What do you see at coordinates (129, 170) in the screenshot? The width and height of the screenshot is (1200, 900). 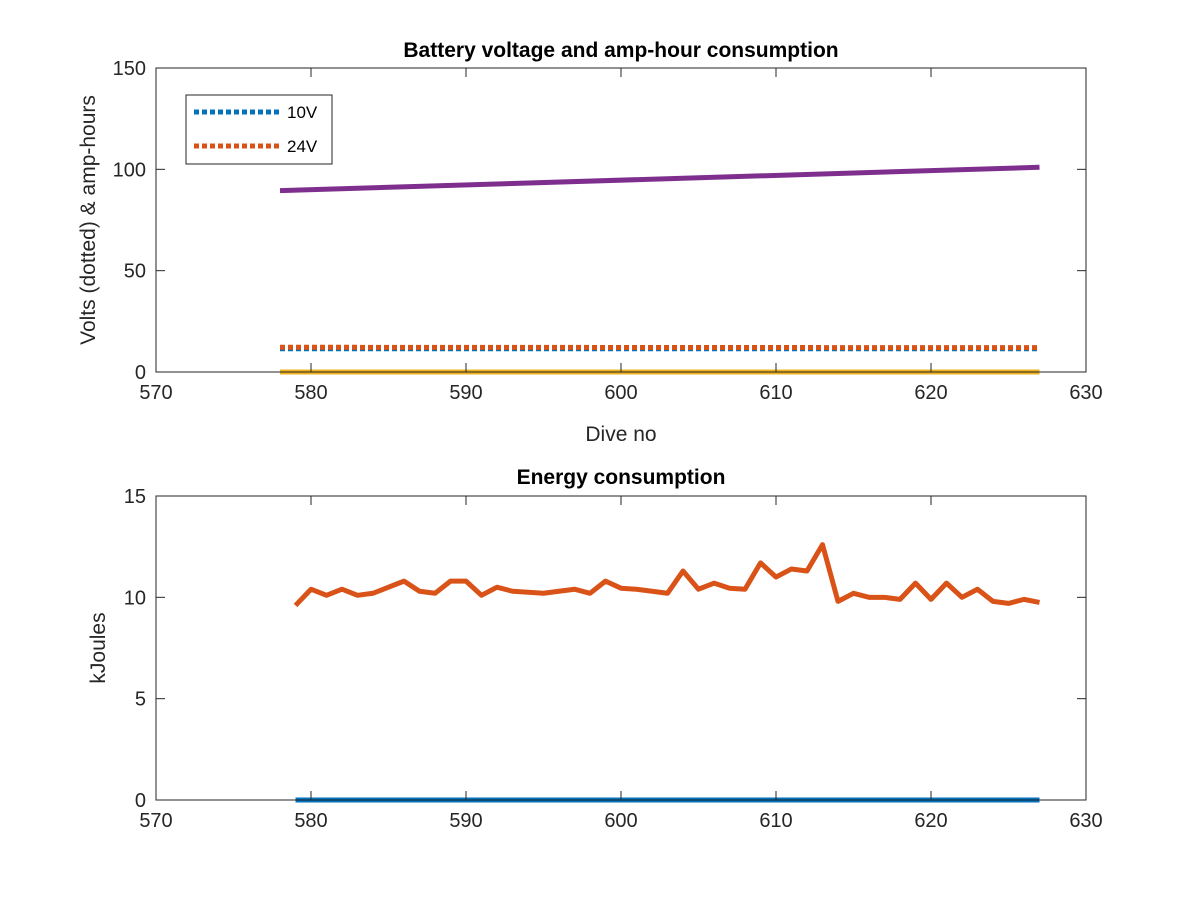 I see `voltage-ah-ytick-label: 100` at bounding box center [129, 170].